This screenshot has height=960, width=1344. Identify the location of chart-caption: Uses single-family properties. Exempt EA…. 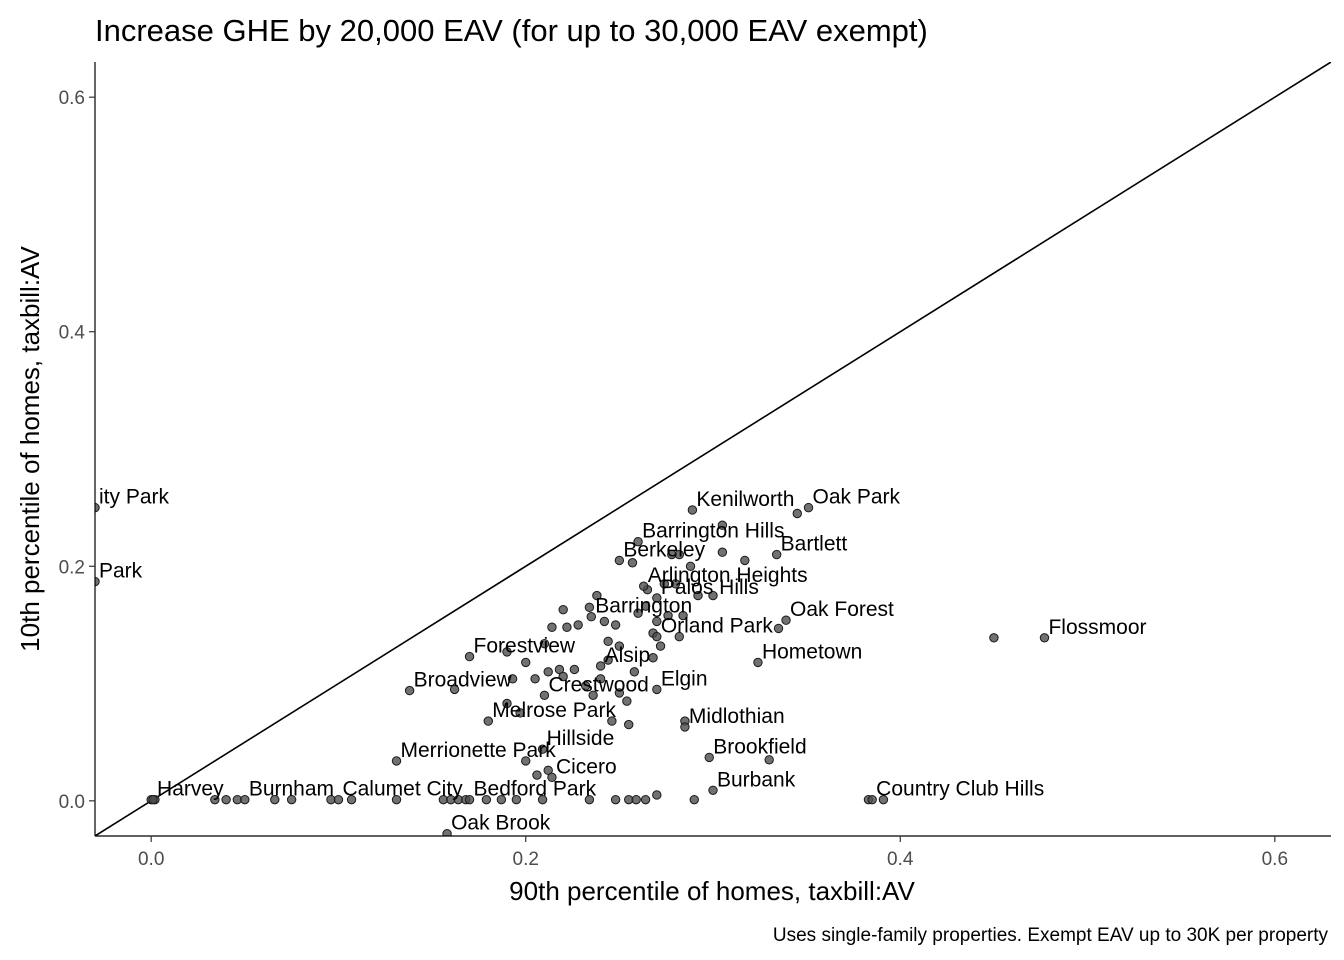
(1051, 935).